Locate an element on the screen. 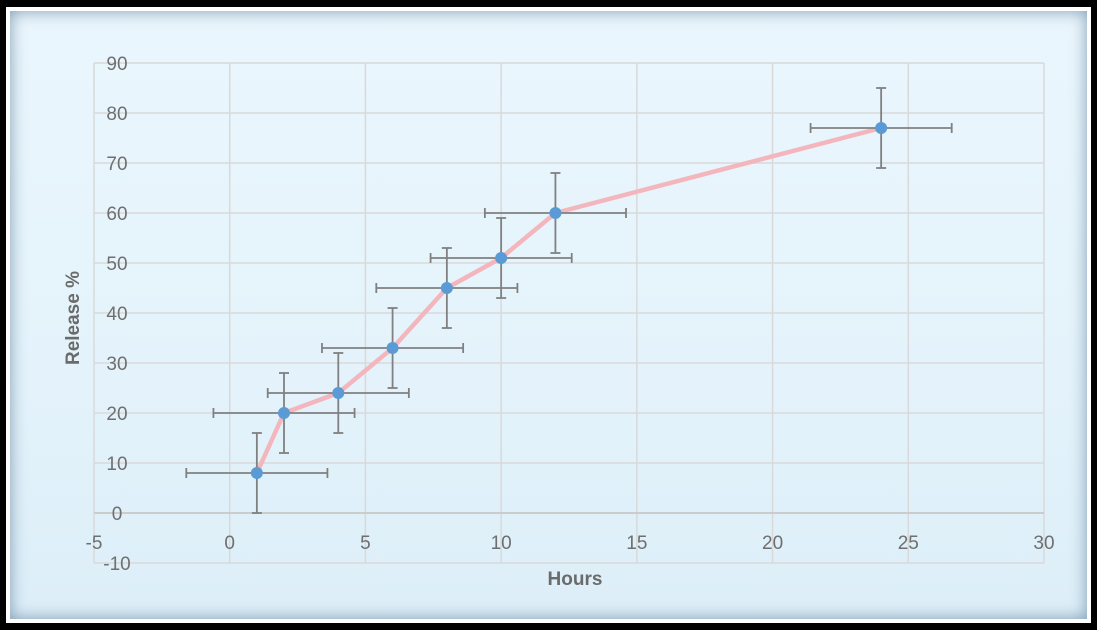  y-tick-label: 0 is located at coordinates (117, 514).